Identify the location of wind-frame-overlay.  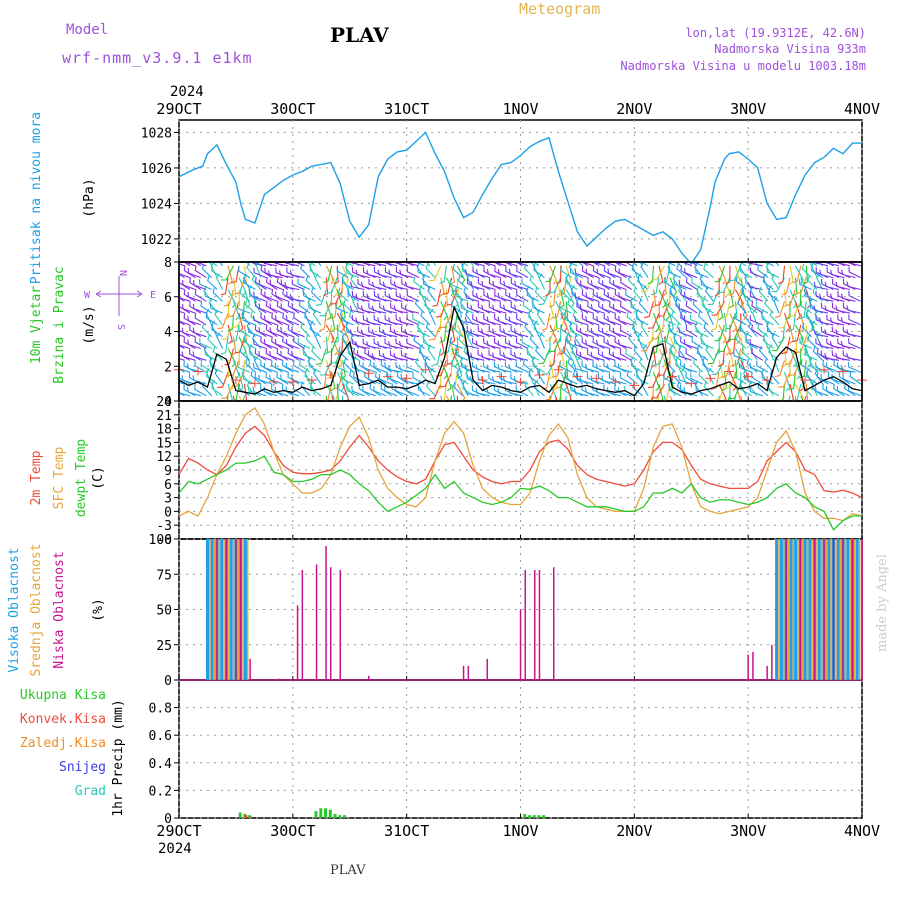
(520, 331).